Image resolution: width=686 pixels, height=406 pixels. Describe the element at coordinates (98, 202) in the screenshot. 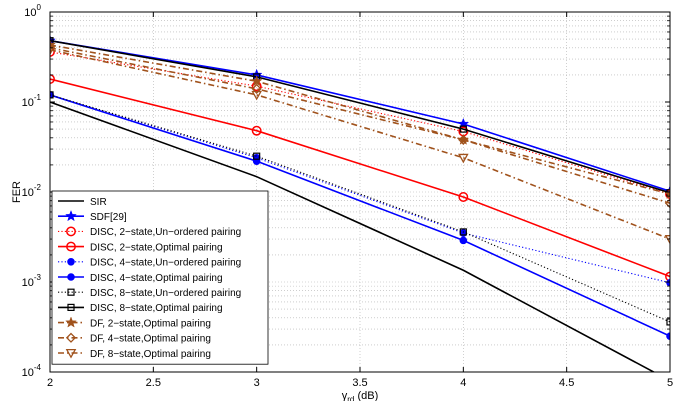

I see `legend-label-0: SIR` at that location.